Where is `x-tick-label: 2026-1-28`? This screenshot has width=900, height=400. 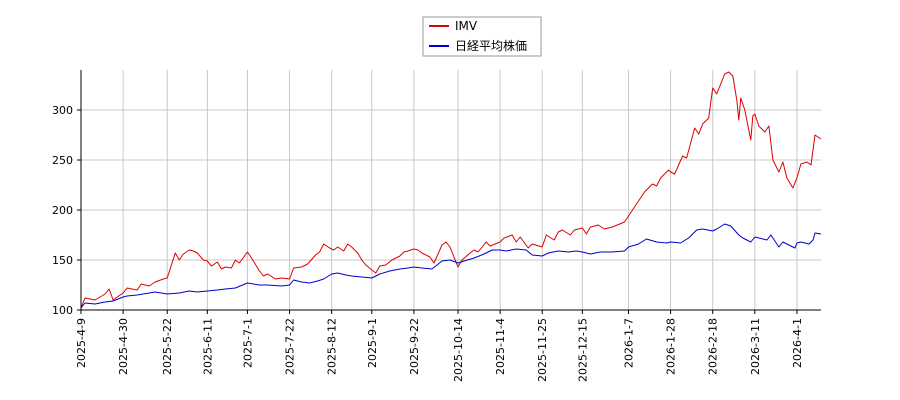 x-tick-label: 2026-1-28 is located at coordinates (671, 346).